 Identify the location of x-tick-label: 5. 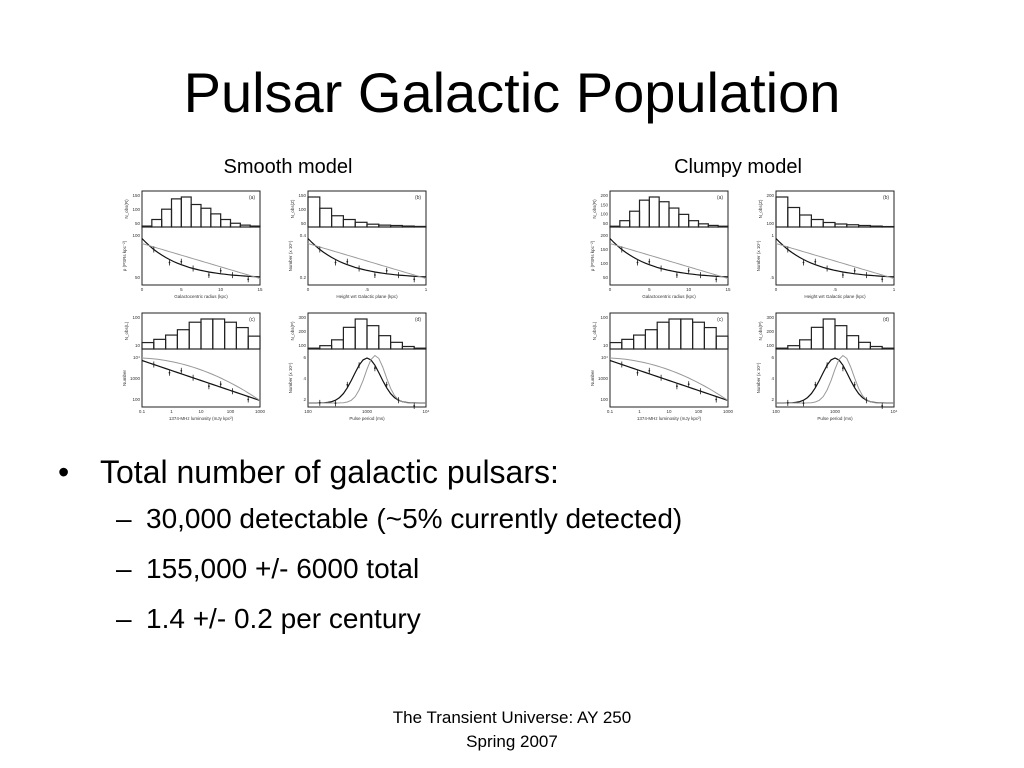
(649, 289).